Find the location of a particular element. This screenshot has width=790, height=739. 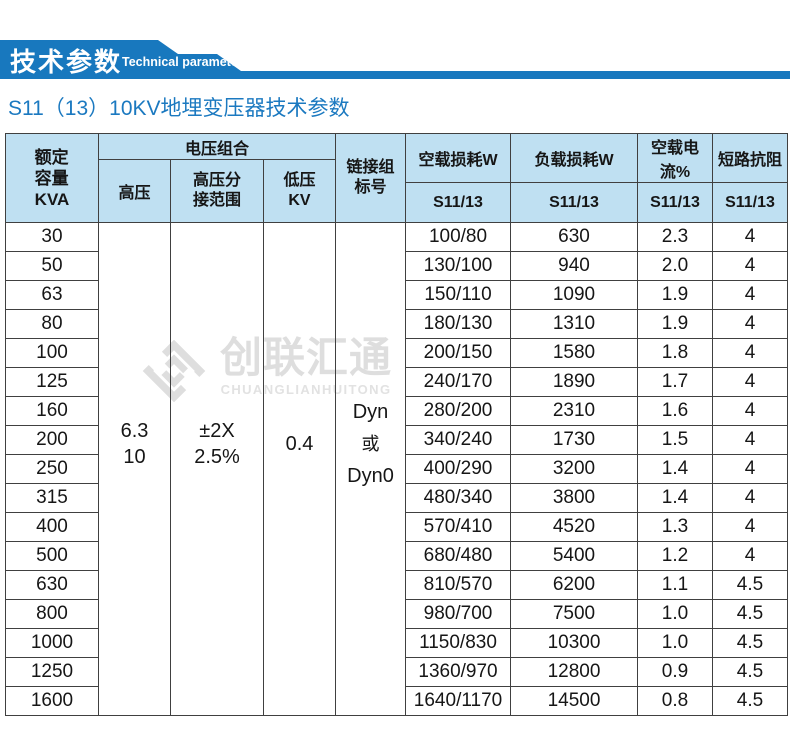

cell-no-load-loss: 150/110 is located at coordinates (458, 295).